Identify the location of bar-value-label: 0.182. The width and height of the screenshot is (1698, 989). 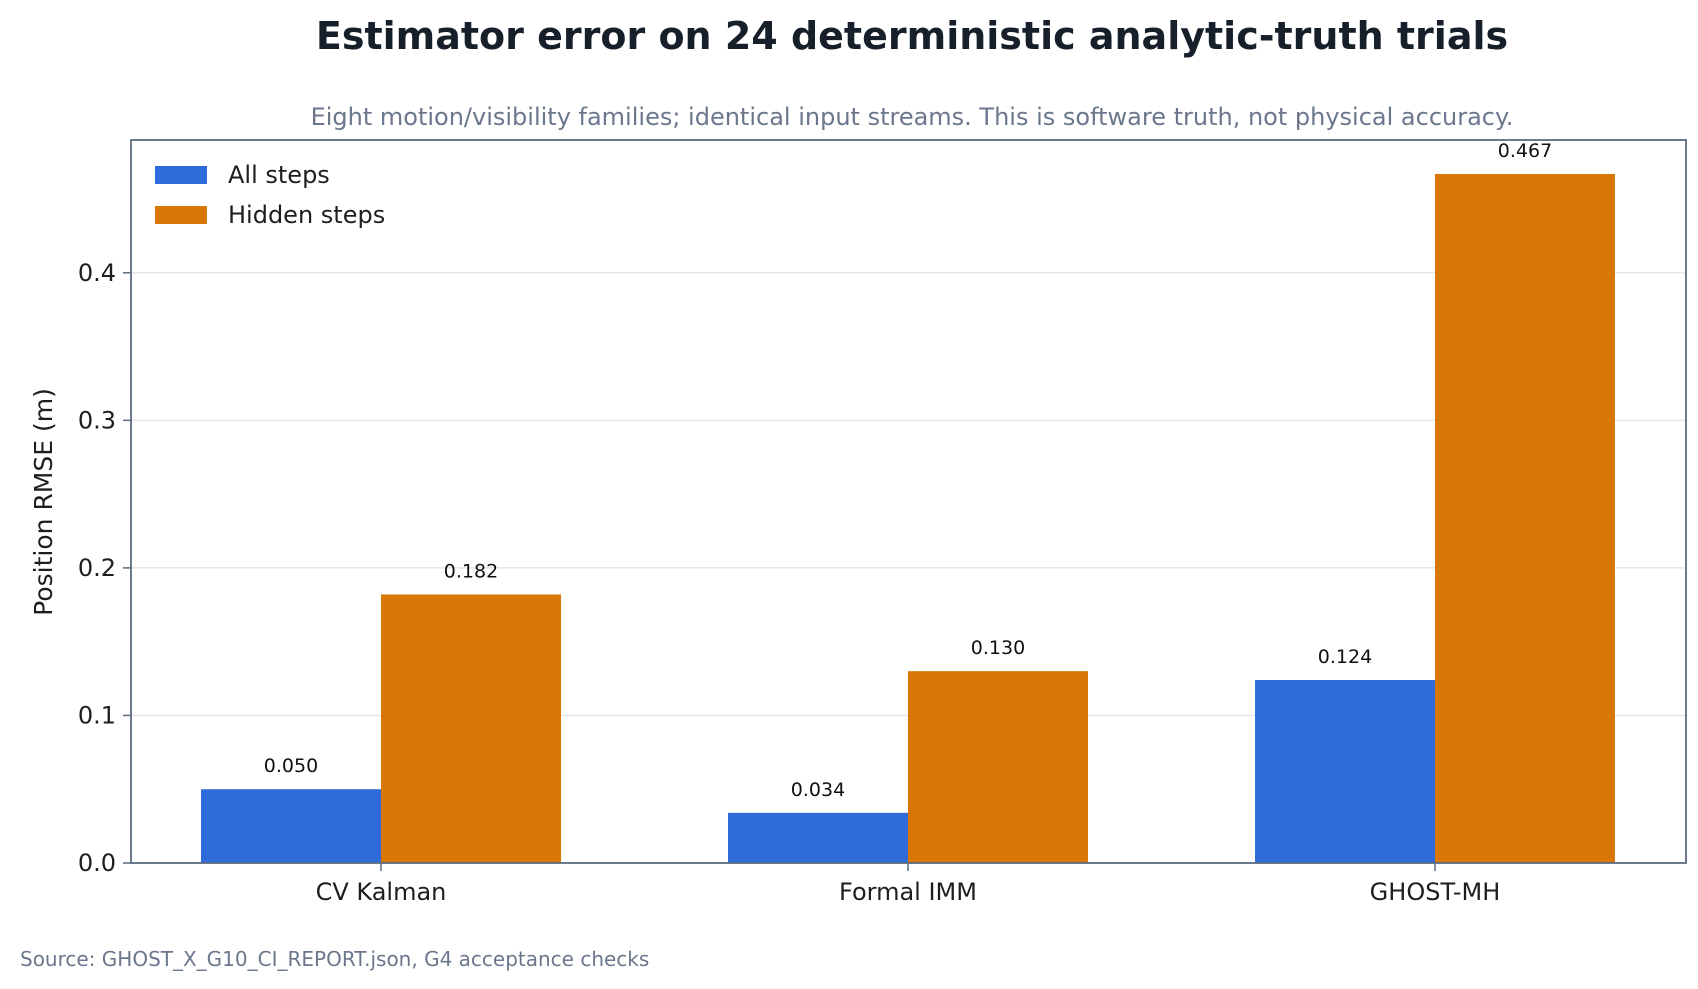
(471, 571).